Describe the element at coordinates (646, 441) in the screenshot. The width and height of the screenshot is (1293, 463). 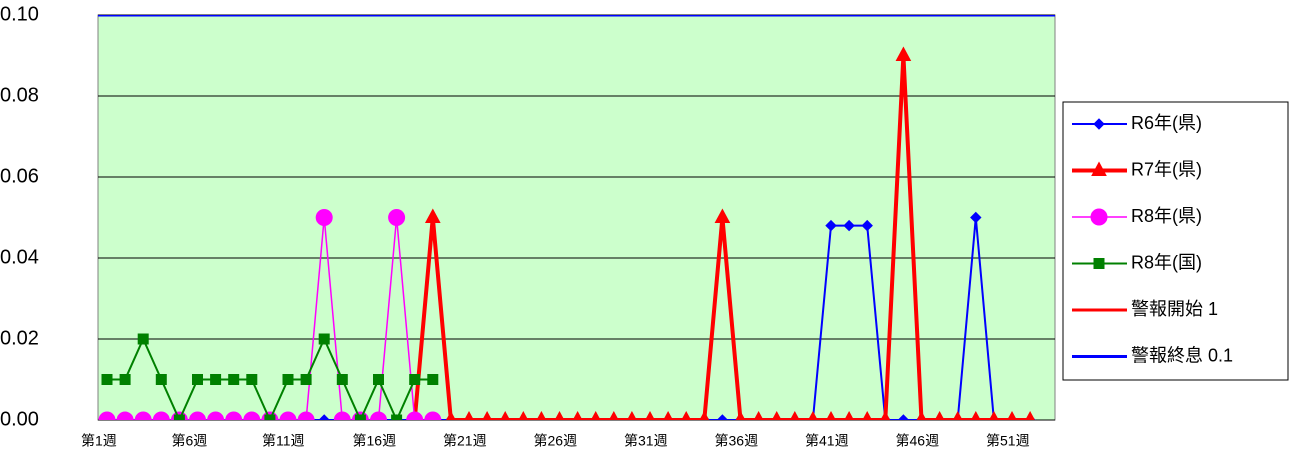
I see `x-tick-label: 第31週` at that location.